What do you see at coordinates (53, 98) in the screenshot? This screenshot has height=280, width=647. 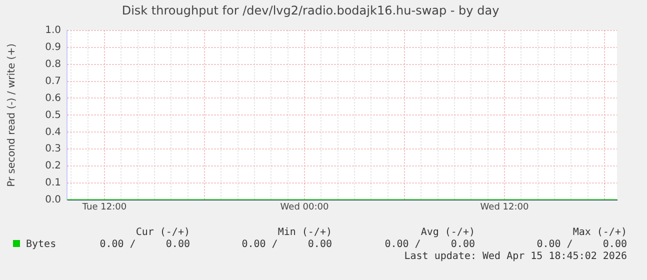 I see `y-tick-label: 0.6` at bounding box center [53, 98].